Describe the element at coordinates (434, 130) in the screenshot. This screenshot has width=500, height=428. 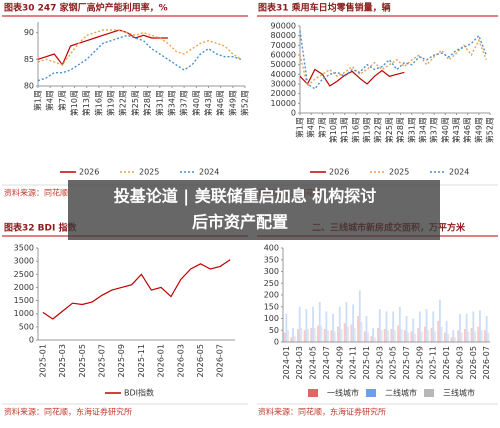
I see `x-tick-label: 第37周` at that location.